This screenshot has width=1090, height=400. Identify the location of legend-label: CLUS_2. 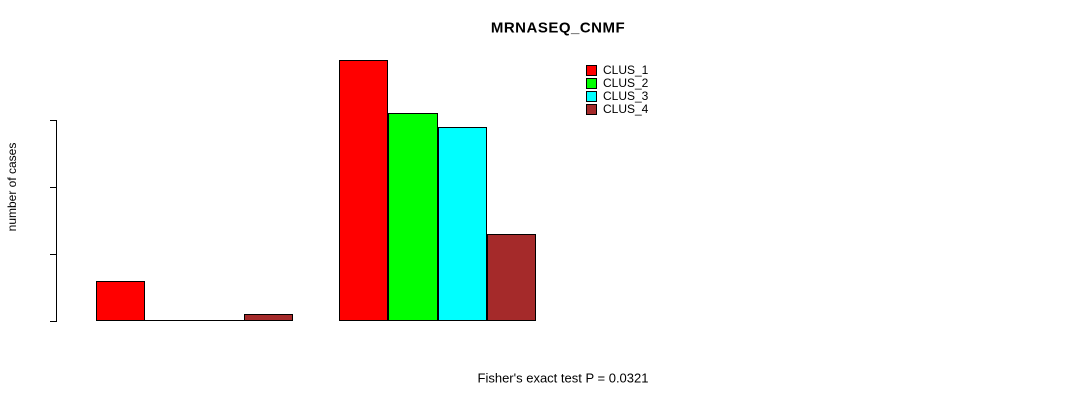
(626, 83).